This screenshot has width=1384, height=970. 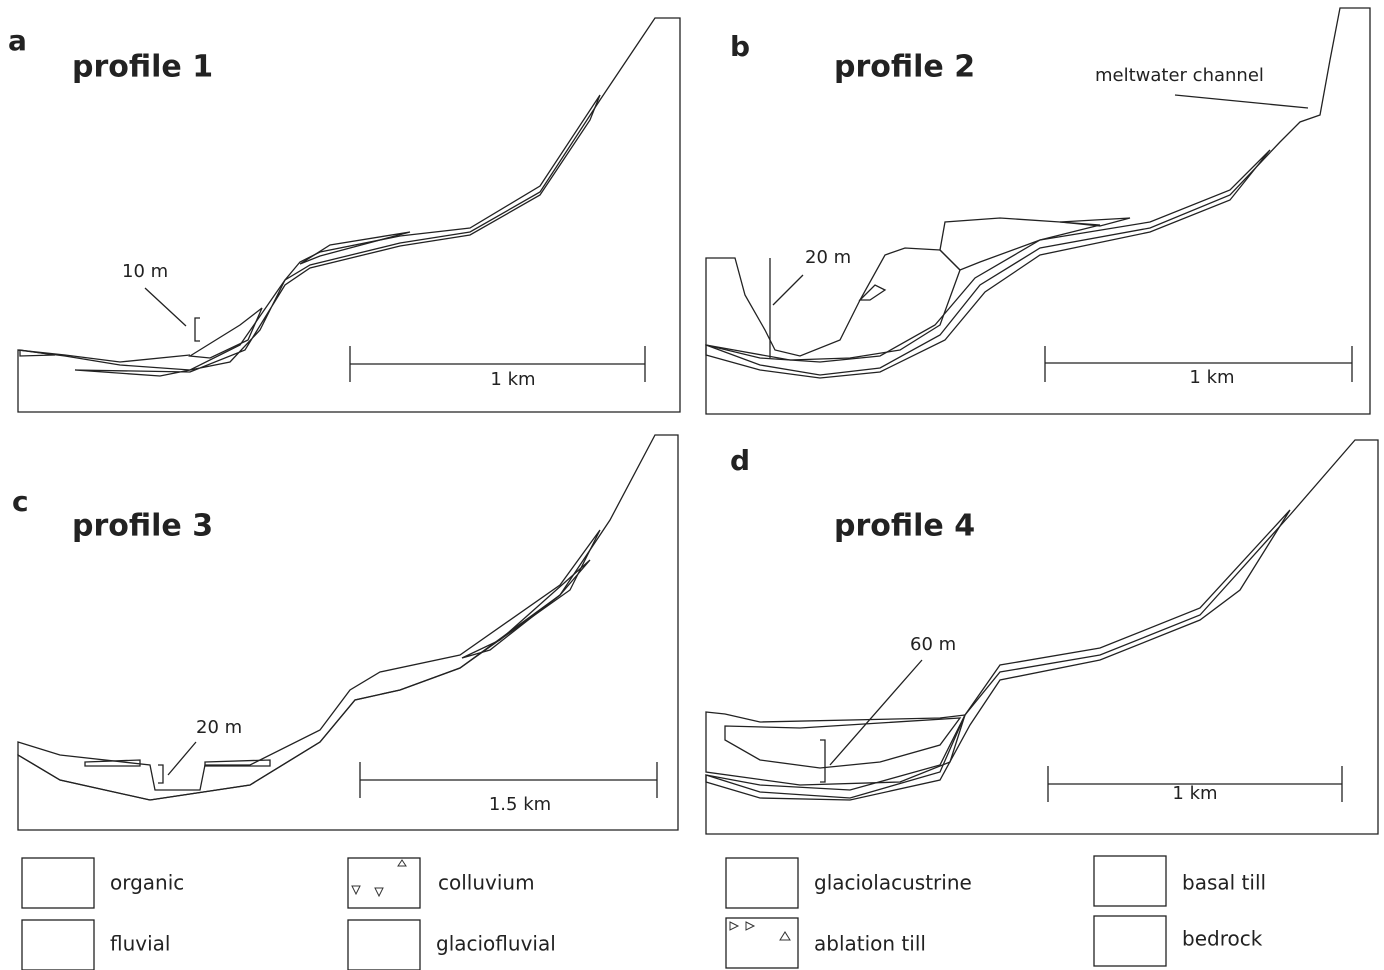 I want to click on panel-letter: a, so click(x=17, y=40).